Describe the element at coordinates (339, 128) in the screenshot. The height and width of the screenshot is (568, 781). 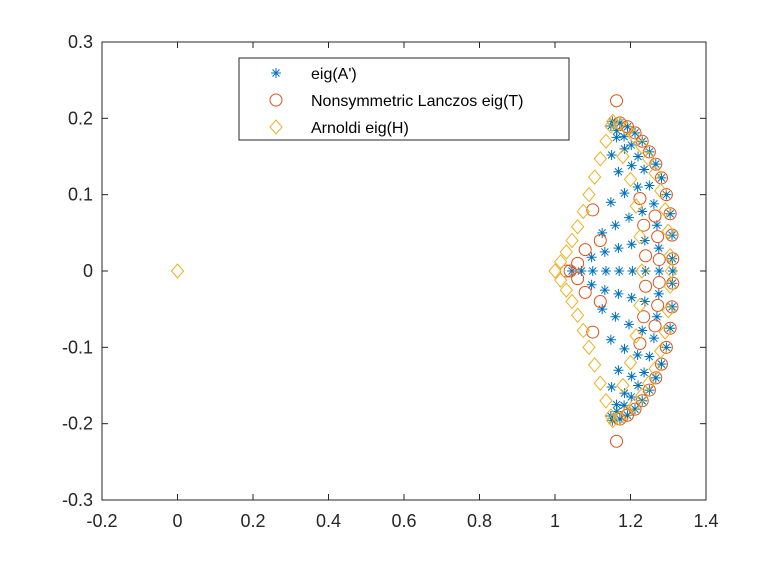
I see `legend-entry: Arnoldi eig(H)` at that location.